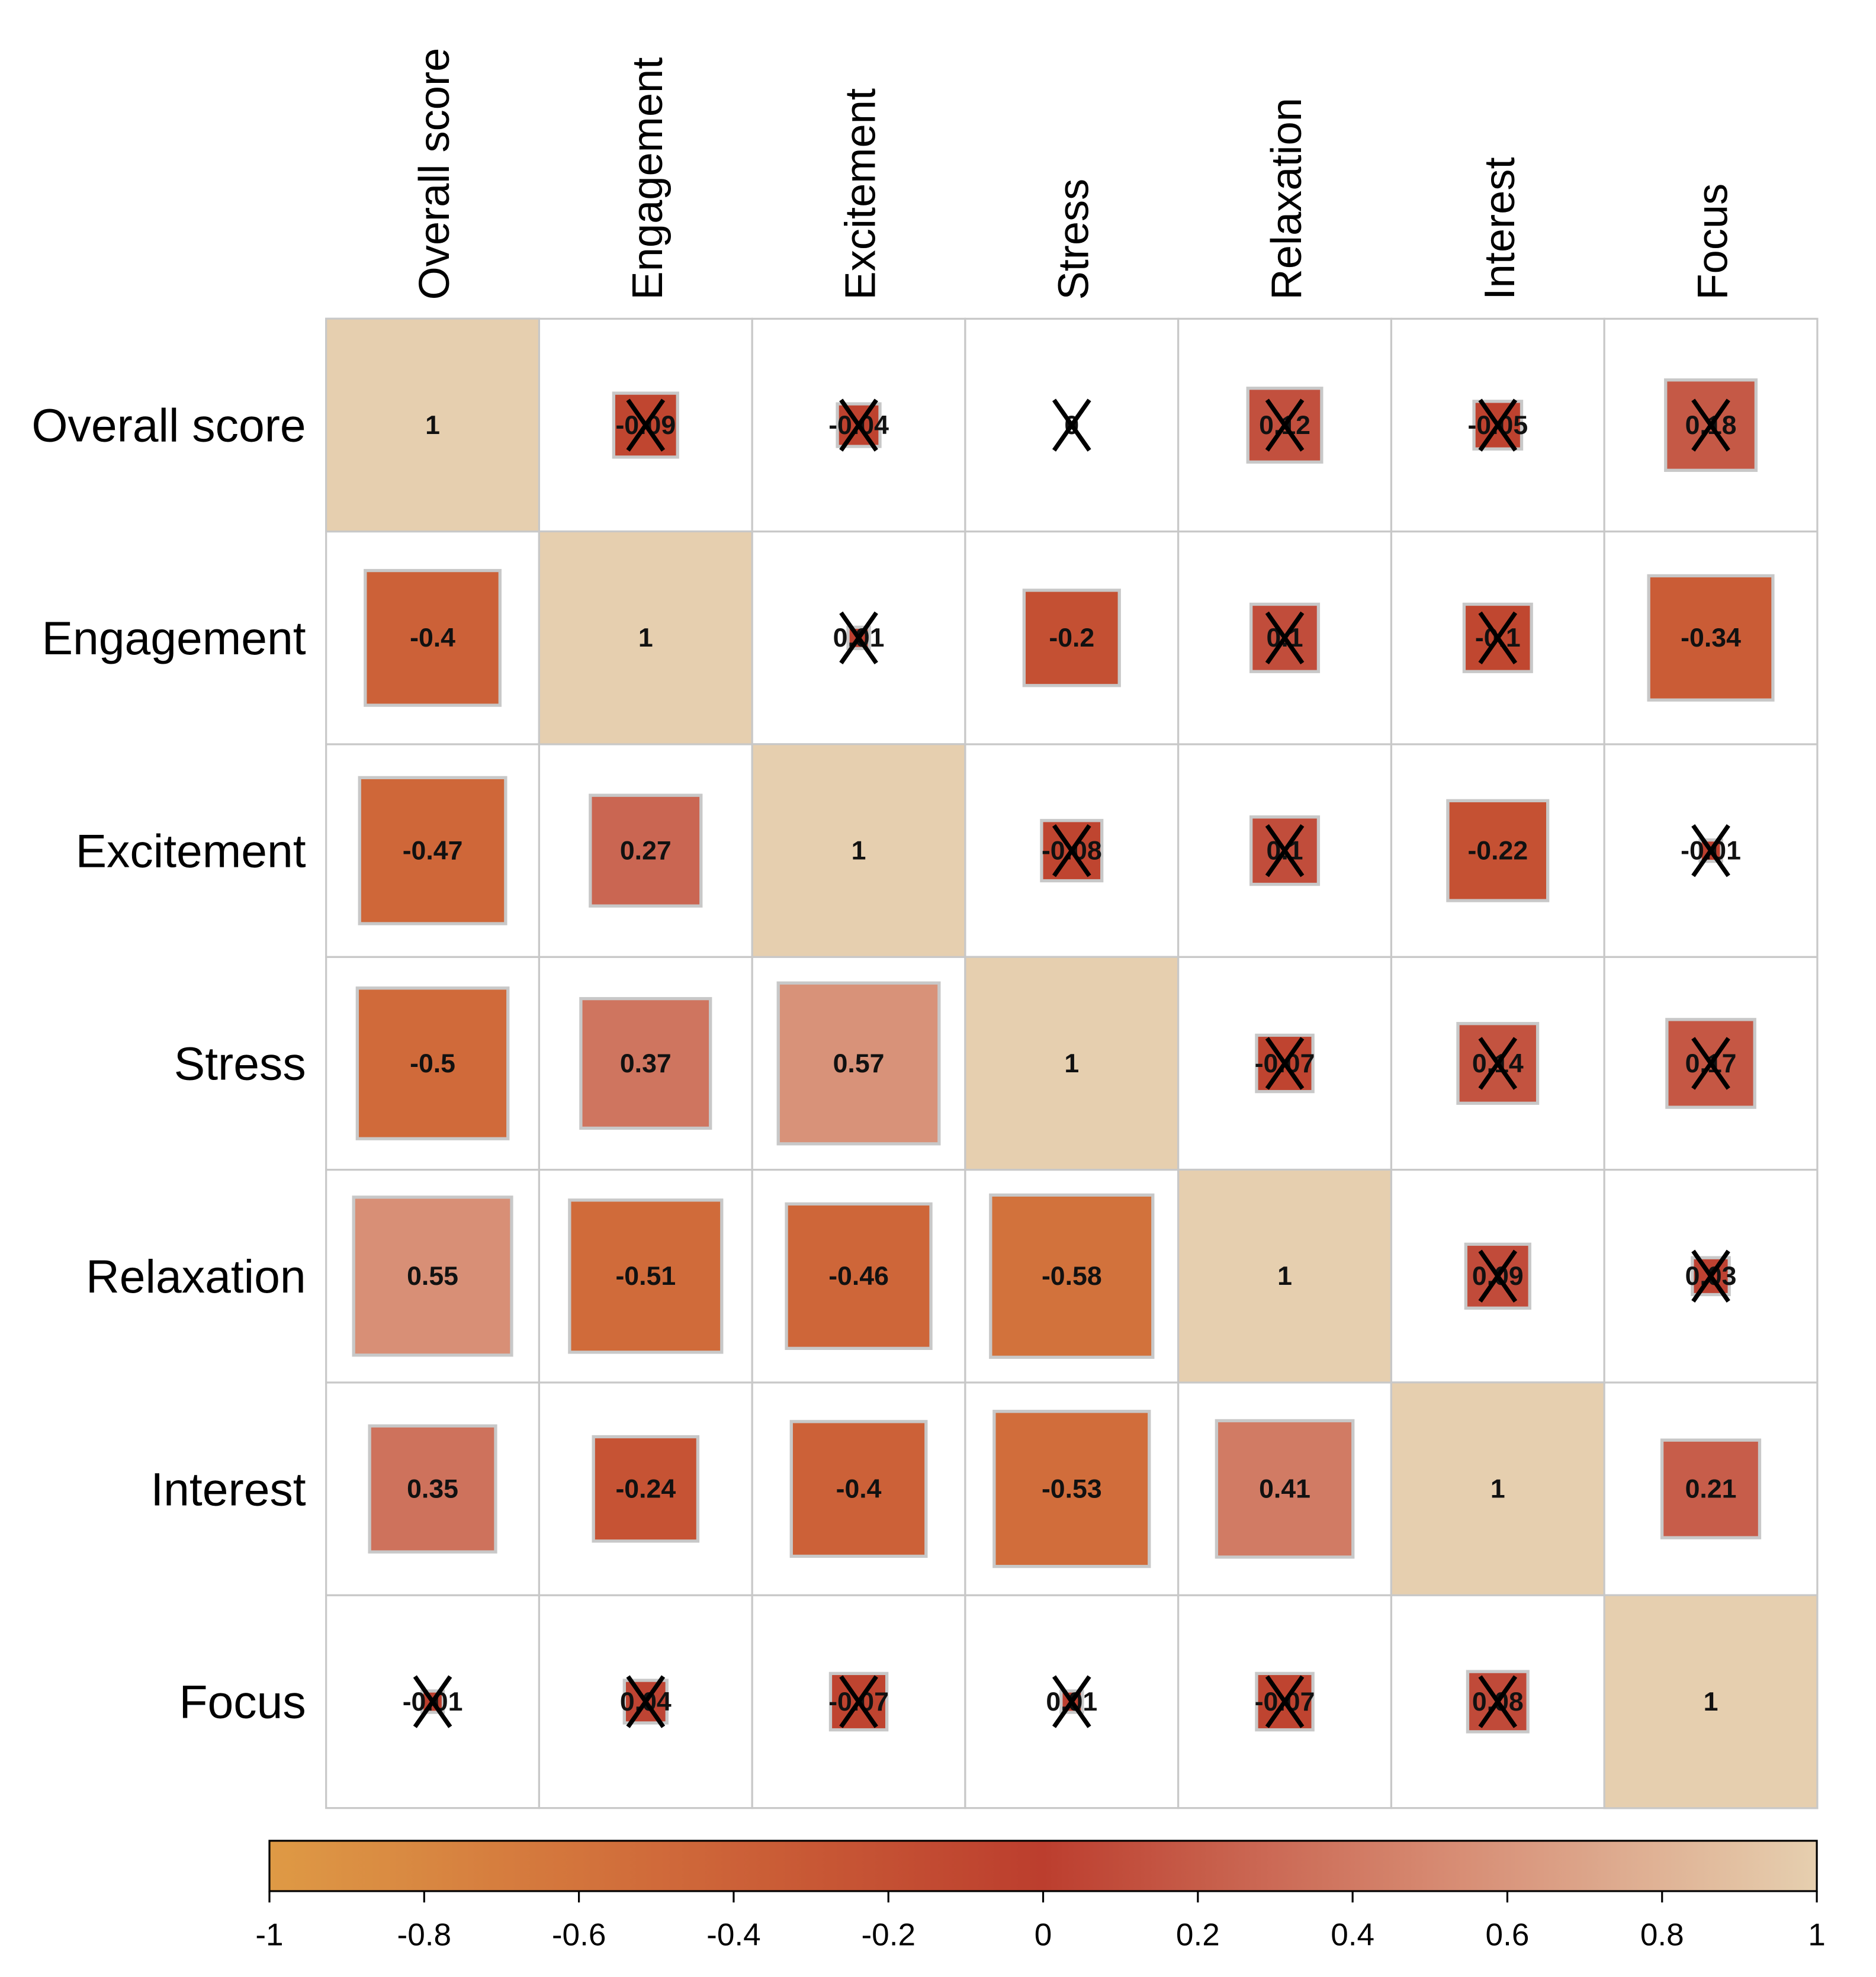 The width and height of the screenshot is (1876, 1977). I want to click on matrix-cell, so click(645, 1488).